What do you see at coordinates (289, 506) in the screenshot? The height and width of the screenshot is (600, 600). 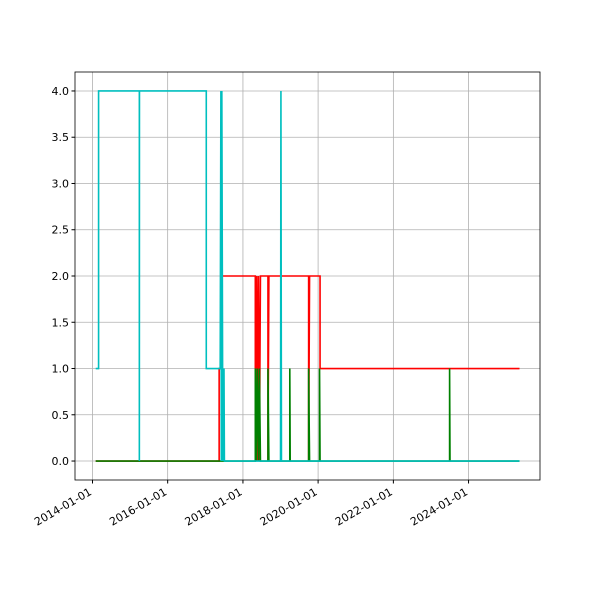 I see `x-tick-label: 2020-01-01` at bounding box center [289, 506].